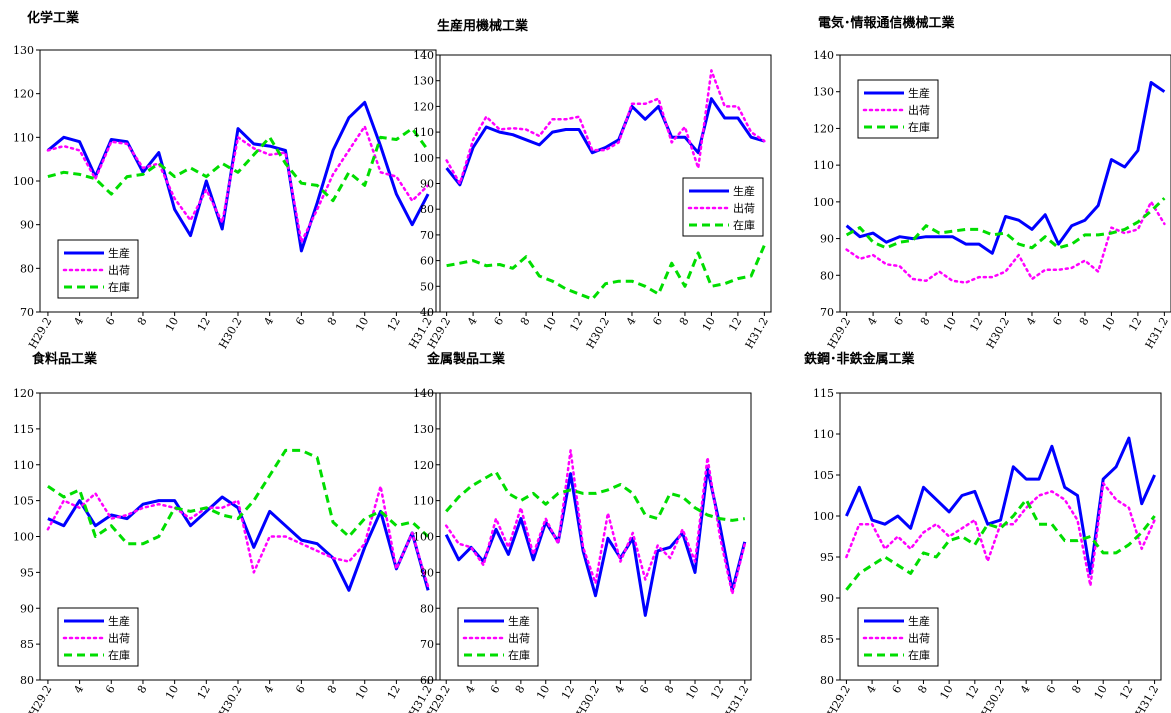 The width and height of the screenshot is (1171, 713). I want to click on y-tick-label: 140, so click(423, 55).